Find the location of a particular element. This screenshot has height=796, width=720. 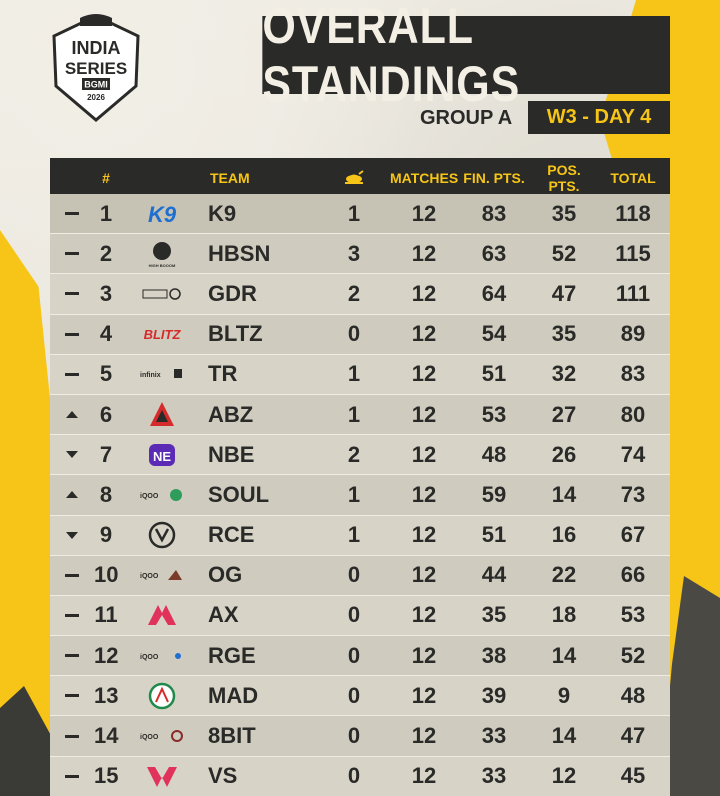

rank-up-icon is located at coordinates (72, 415).